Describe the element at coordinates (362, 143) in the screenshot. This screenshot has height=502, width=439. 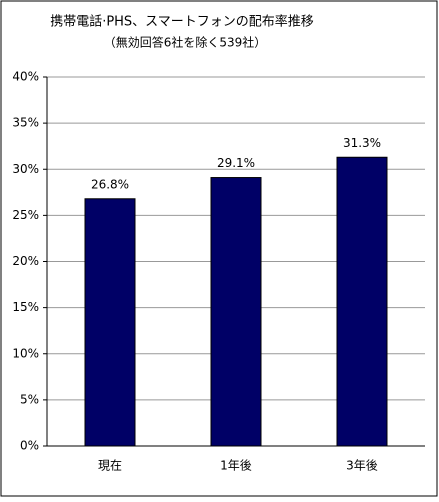
I see `value-label: 31.3%` at that location.